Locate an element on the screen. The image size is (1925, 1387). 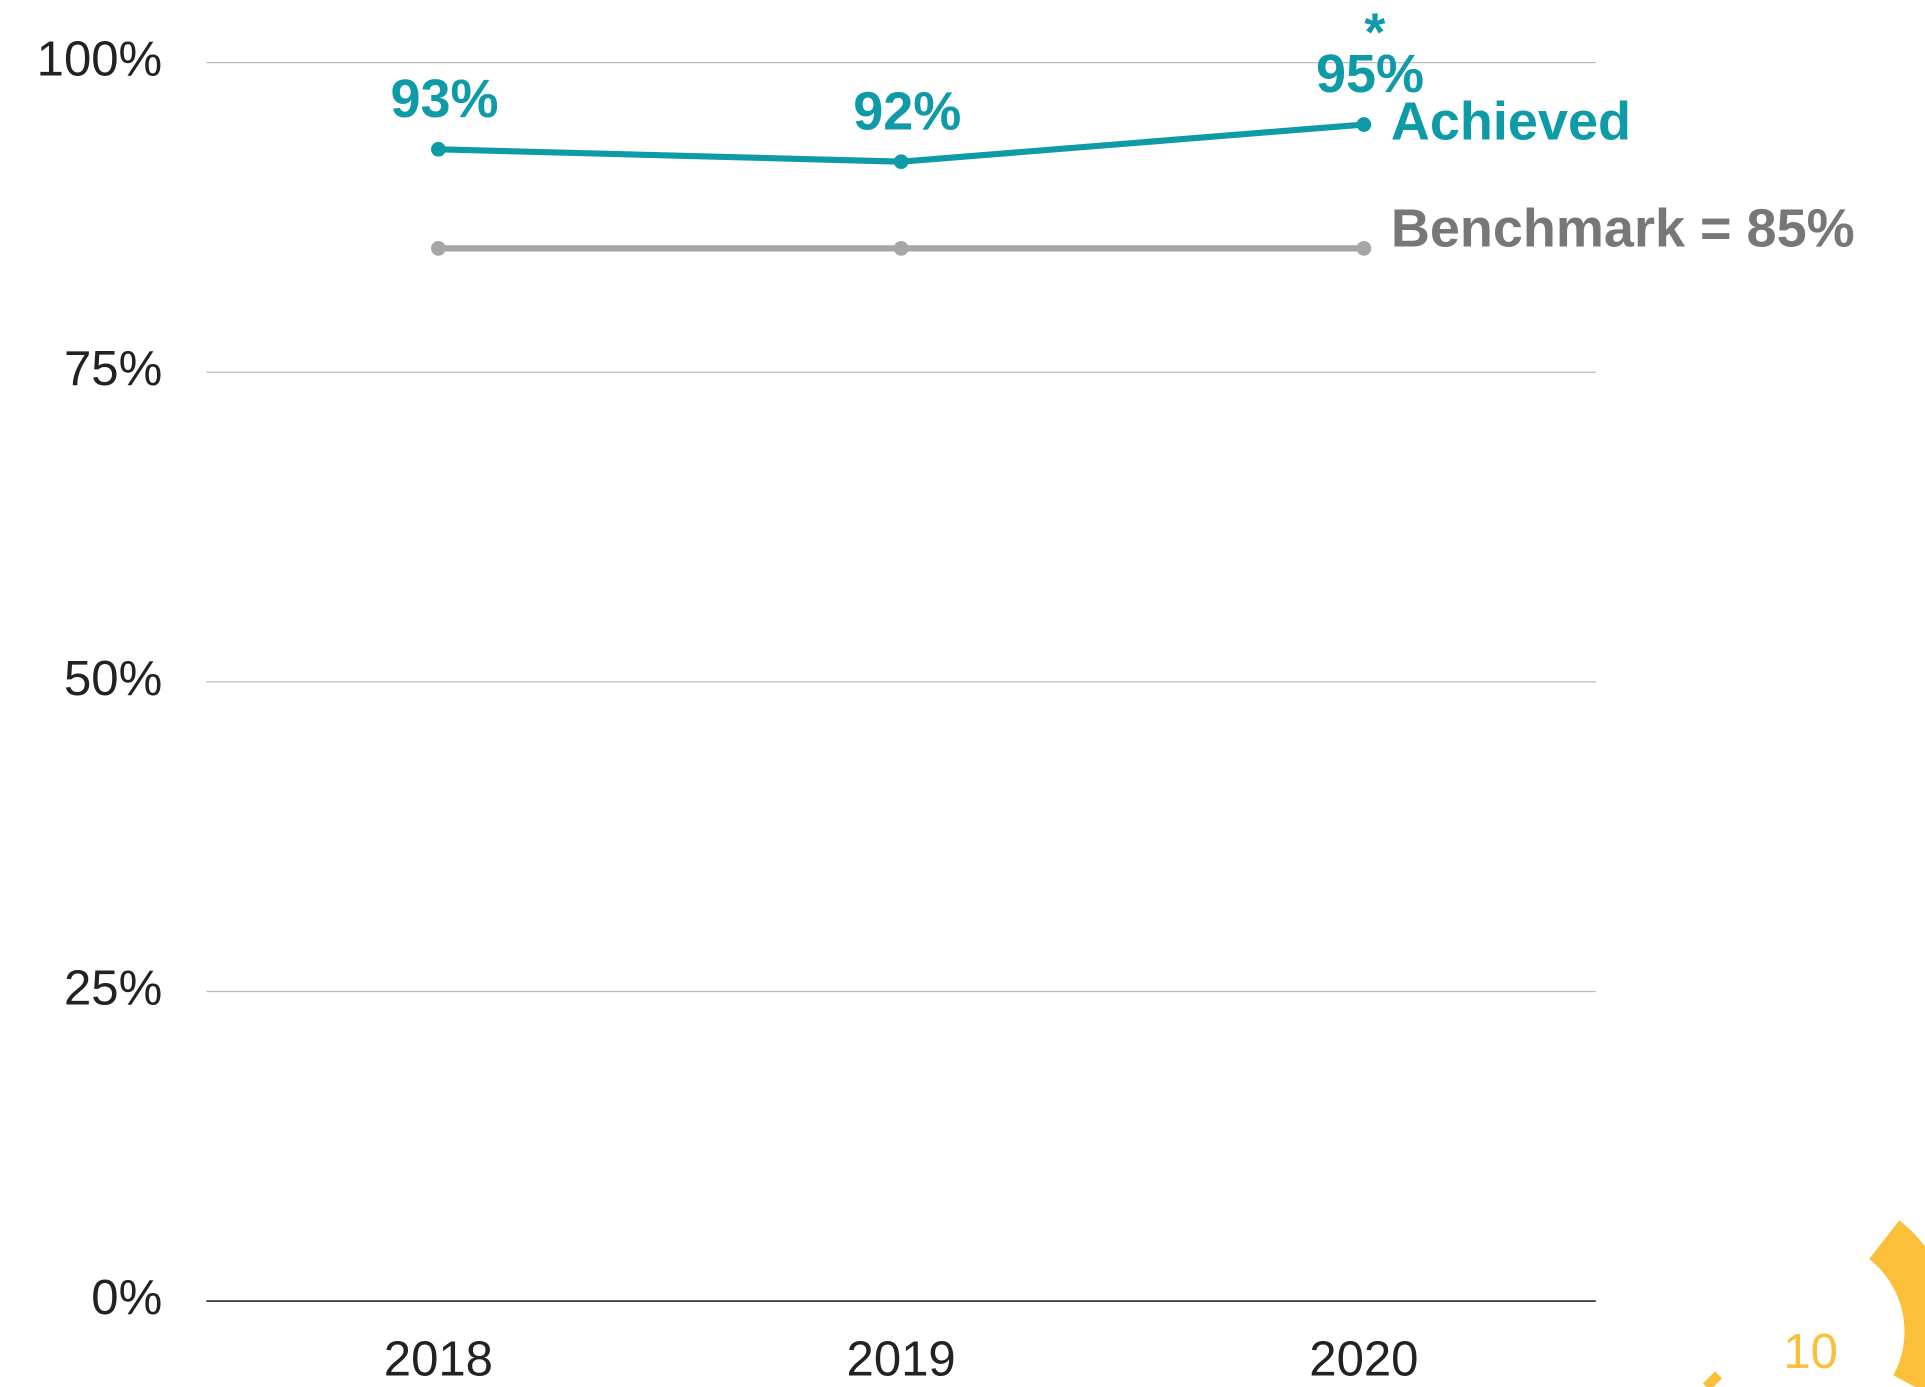
annotation: * is located at coordinates (1374, 32).